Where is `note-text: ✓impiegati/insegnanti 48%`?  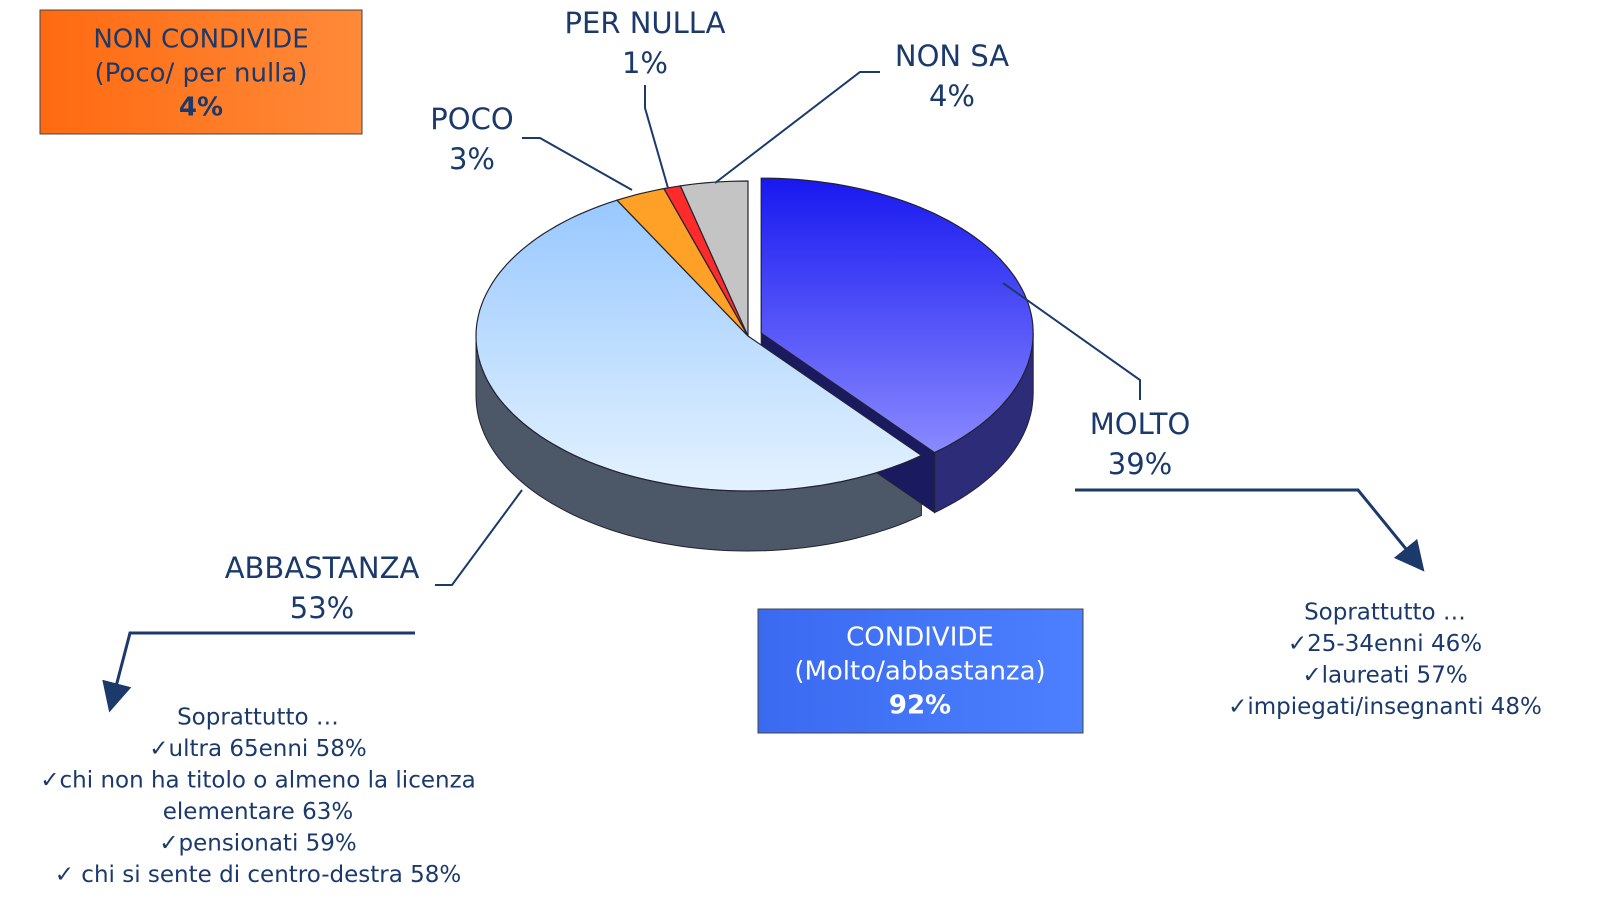 note-text: ✓impiegati/insegnanti 48% is located at coordinates (1385, 707).